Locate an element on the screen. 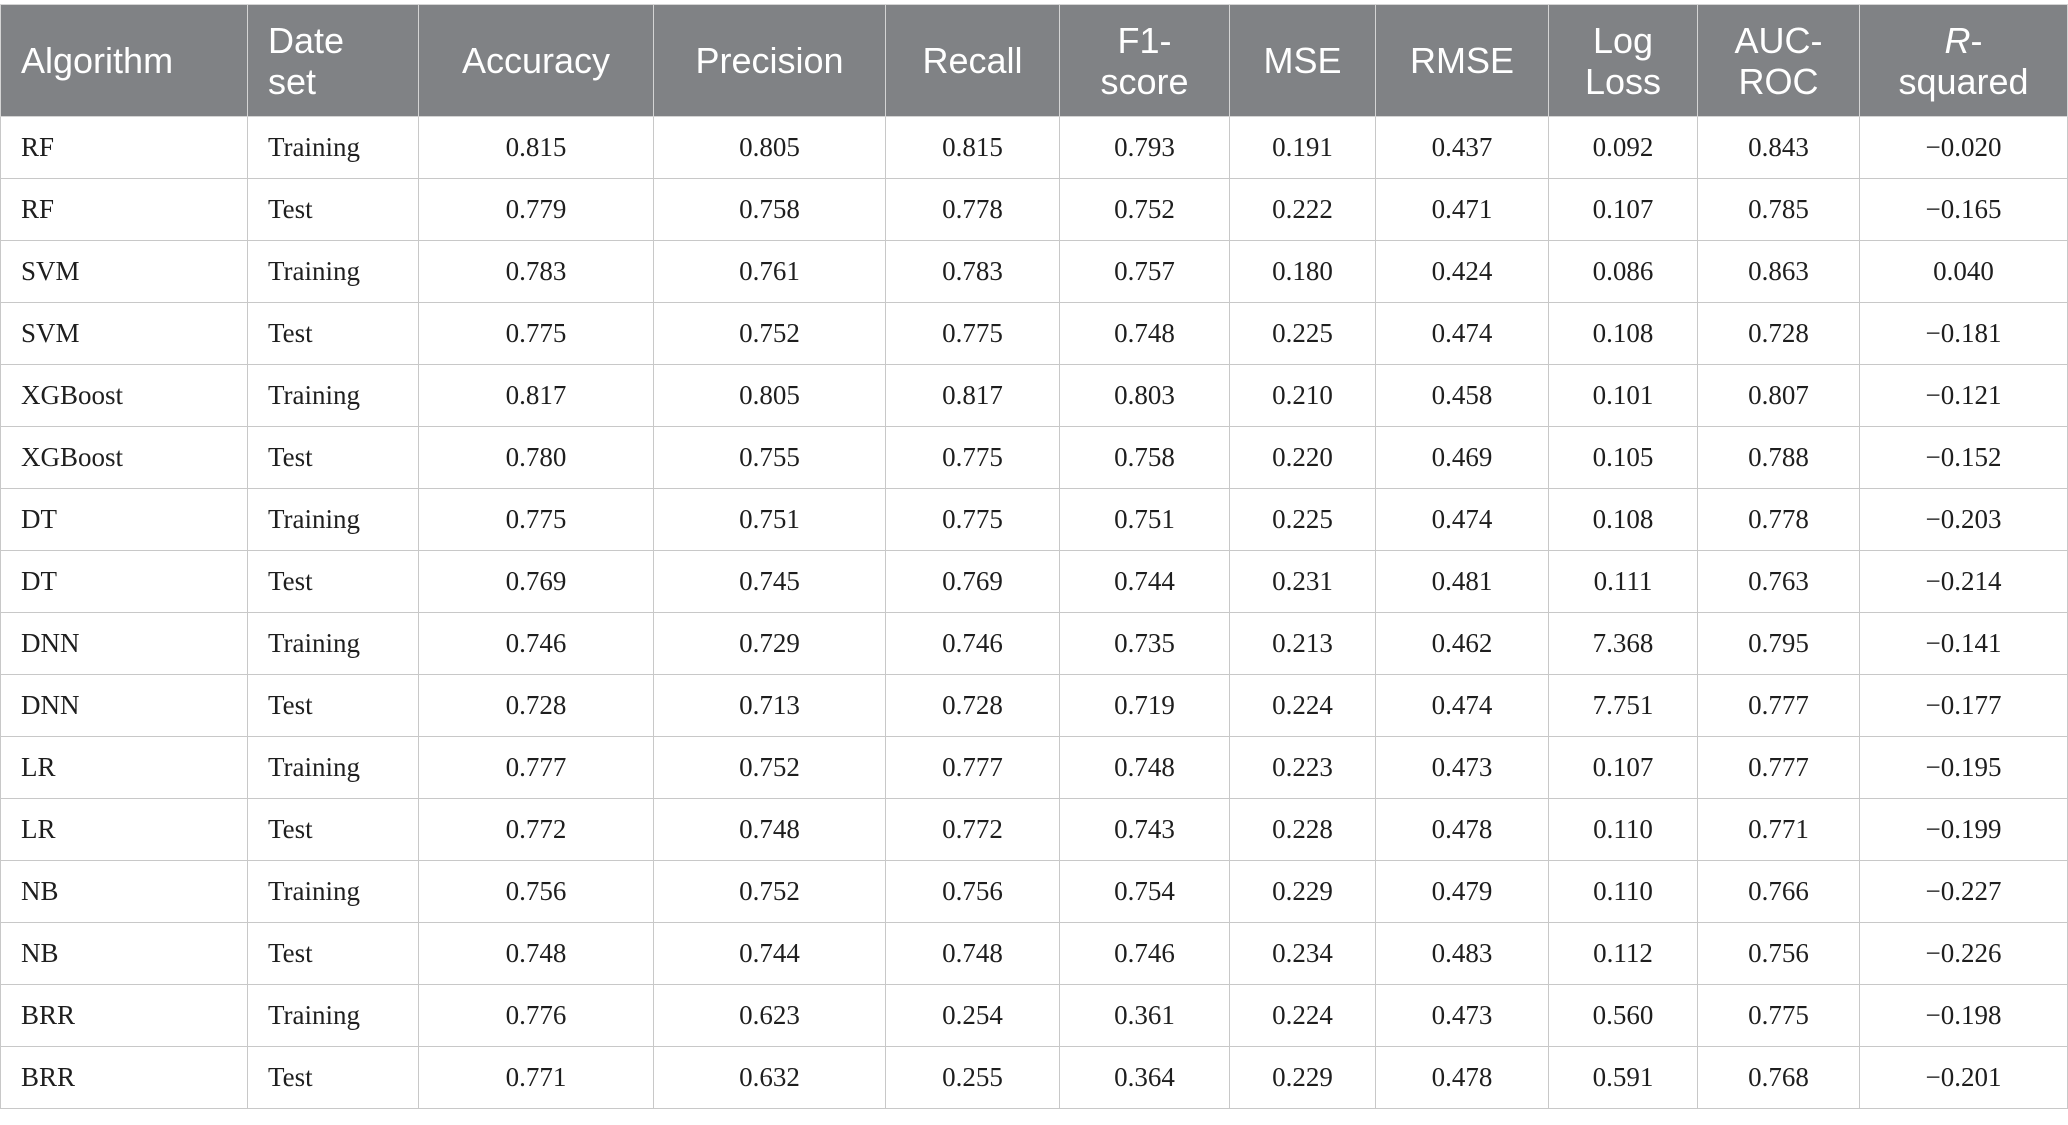 The width and height of the screenshot is (2068, 1125). cell-accuracy: 0.748 is located at coordinates (536, 953).